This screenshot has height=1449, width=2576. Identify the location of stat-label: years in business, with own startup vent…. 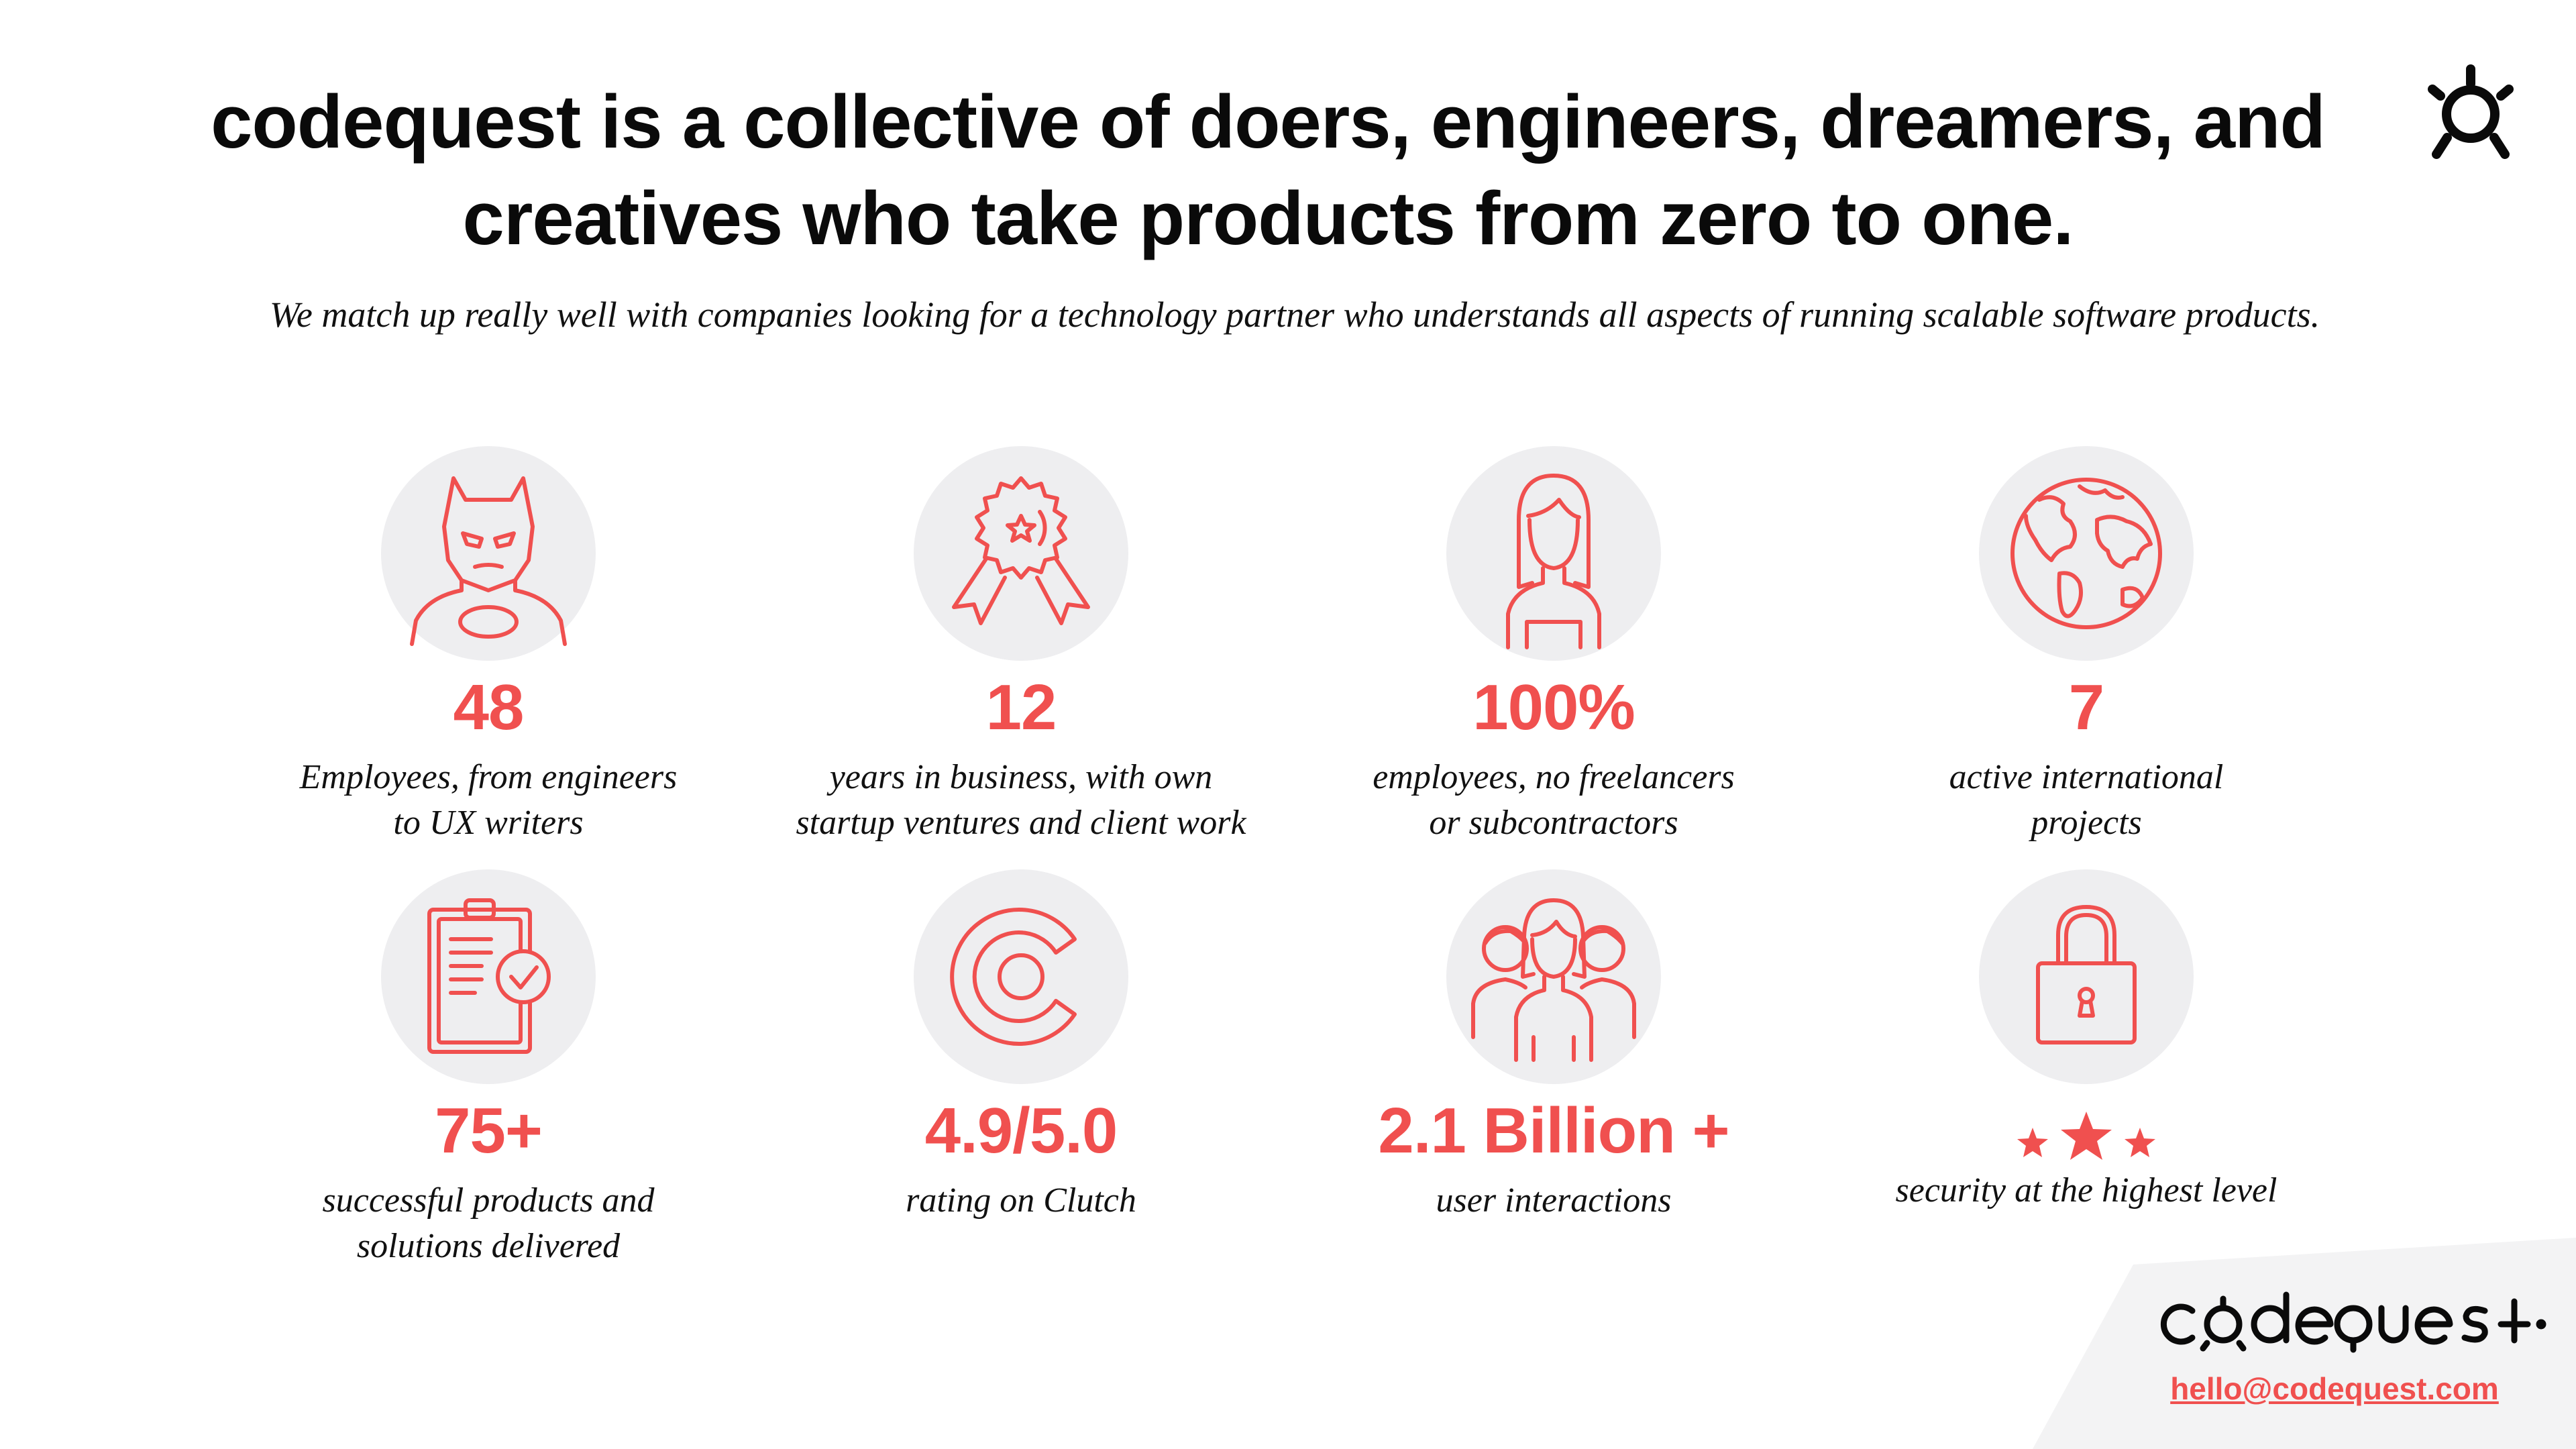
(1021, 800).